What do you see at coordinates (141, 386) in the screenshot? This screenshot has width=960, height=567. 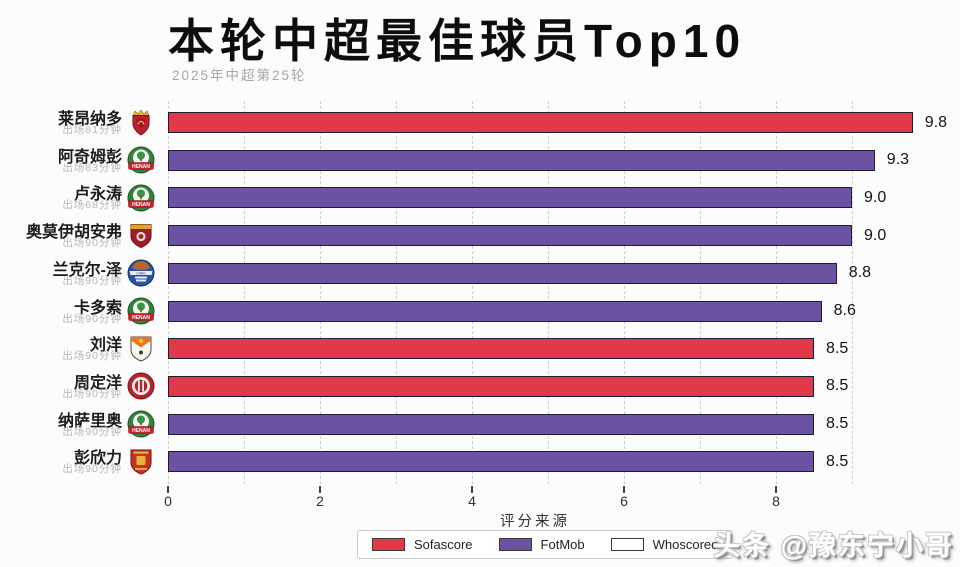 I see `club-badge-red-ring-circle` at bounding box center [141, 386].